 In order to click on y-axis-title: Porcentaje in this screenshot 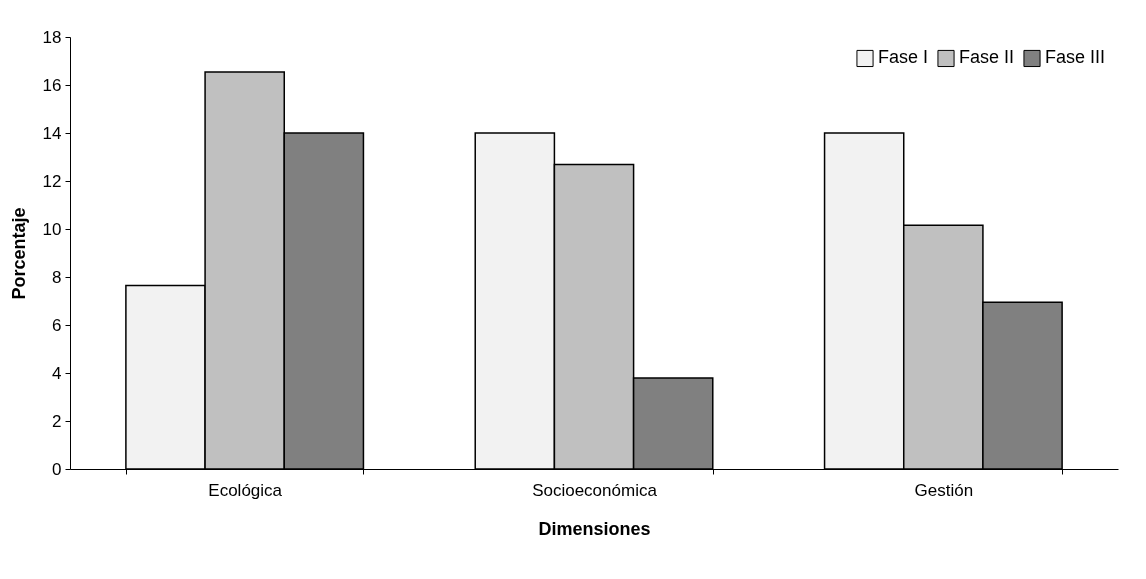, I will do `click(18, 253)`.